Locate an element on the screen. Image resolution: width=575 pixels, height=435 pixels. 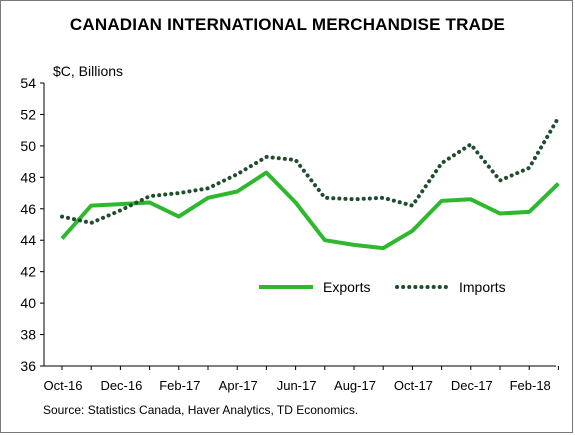
x-tick-label: Feb-17 is located at coordinates (179, 385).